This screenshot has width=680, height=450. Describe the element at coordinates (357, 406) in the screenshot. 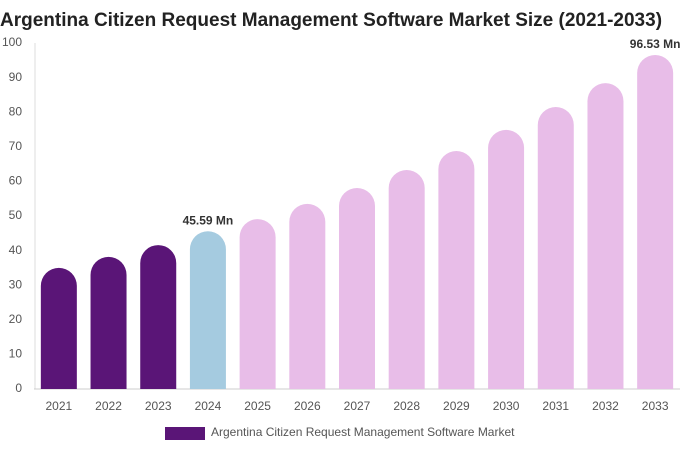

I see `x-tick-label: 2027` at that location.